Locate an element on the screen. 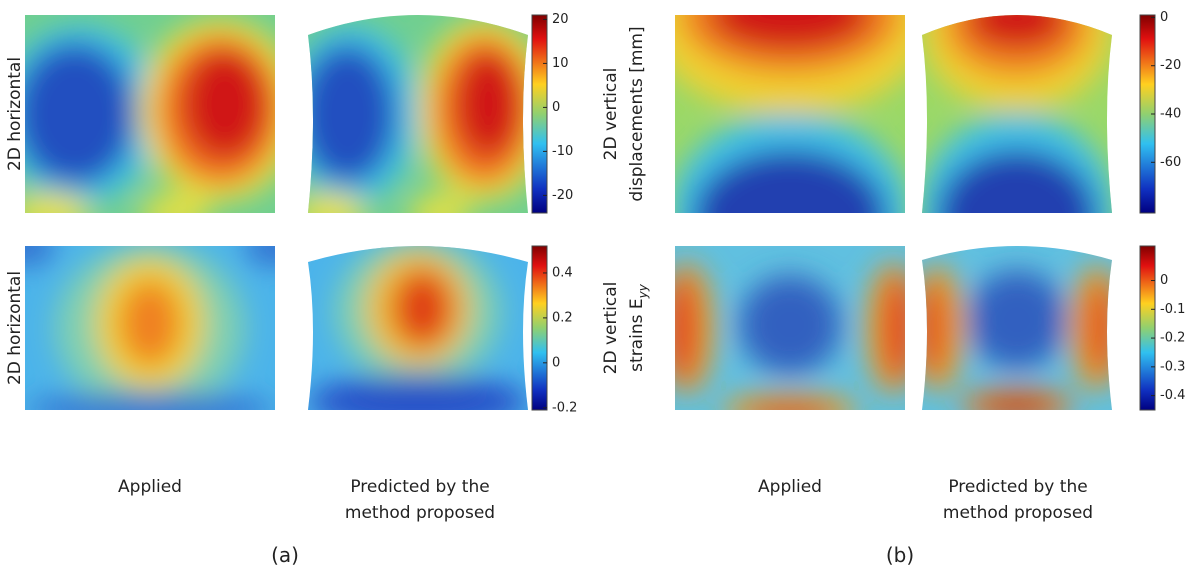 This screenshot has width=1204, height=577. row-label: displacements [mm] is located at coordinates (637, 113).